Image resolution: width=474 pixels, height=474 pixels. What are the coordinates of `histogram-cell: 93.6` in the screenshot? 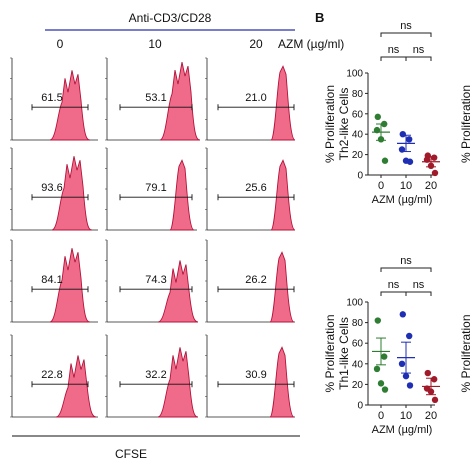 It's located at (54, 189).